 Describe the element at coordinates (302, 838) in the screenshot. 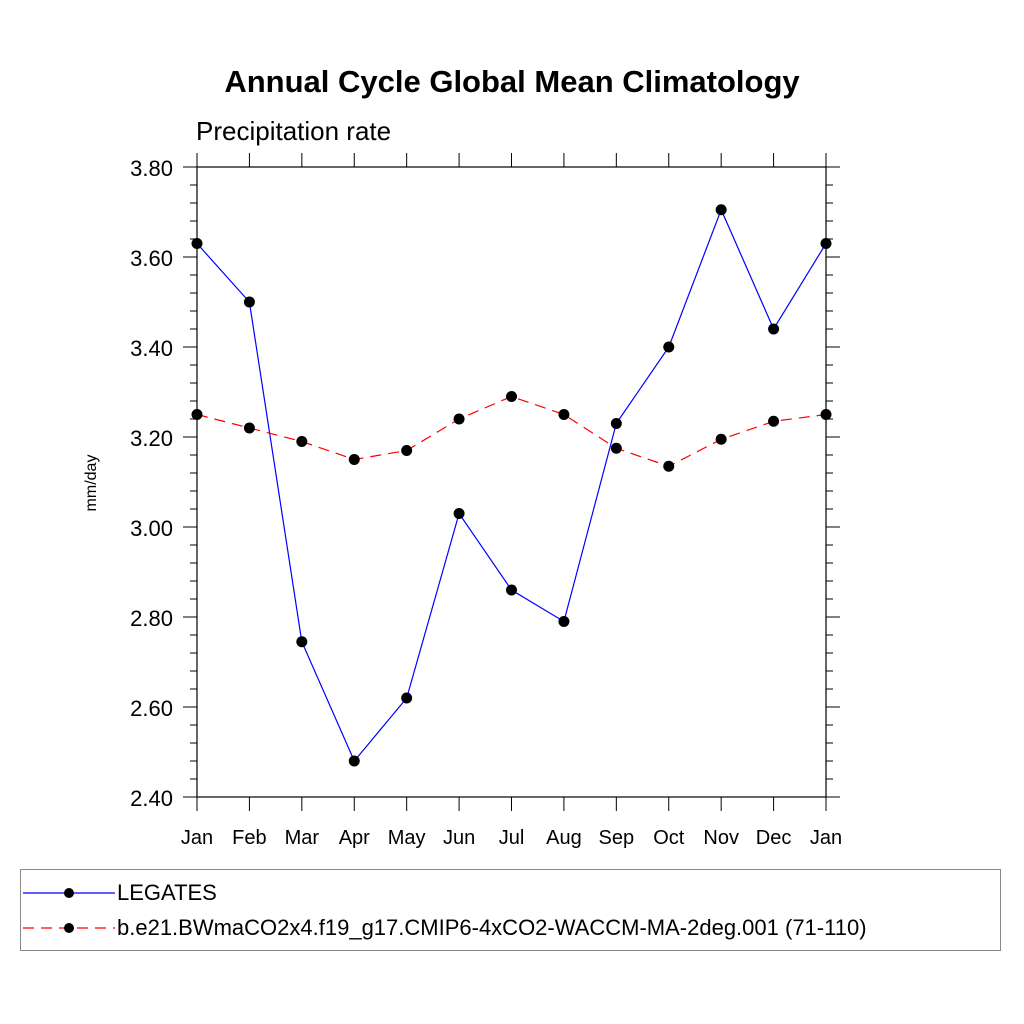

I see `x-tick-label: Mar` at that location.